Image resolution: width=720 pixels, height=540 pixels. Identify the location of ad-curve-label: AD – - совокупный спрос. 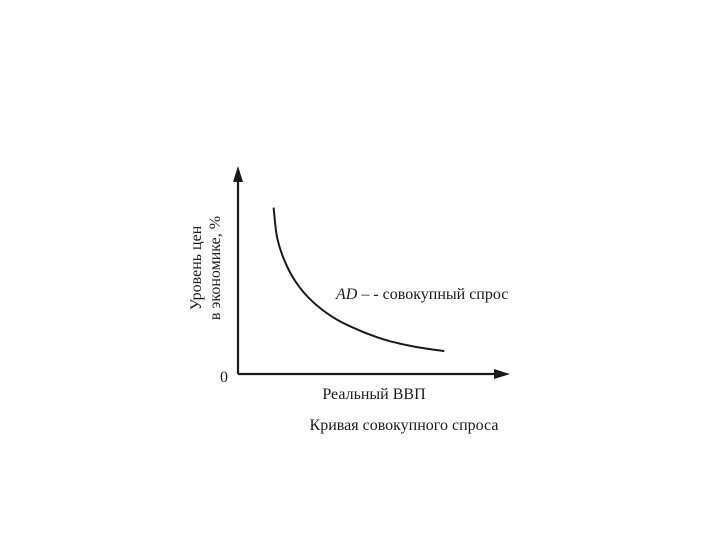
(421, 294).